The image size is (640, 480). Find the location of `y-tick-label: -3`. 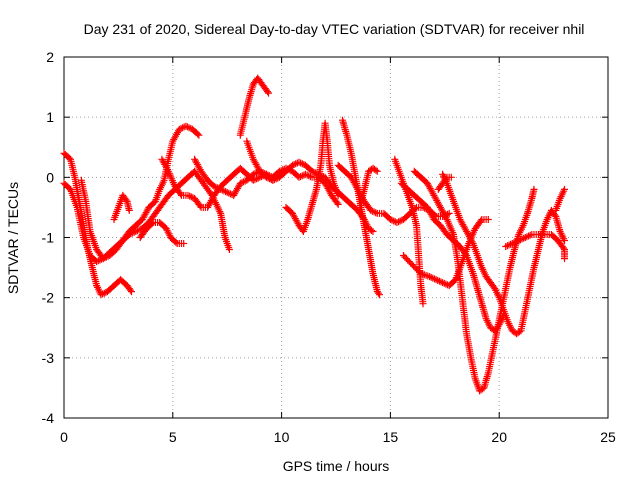

y-tick-label: -3 is located at coordinates (48, 358).